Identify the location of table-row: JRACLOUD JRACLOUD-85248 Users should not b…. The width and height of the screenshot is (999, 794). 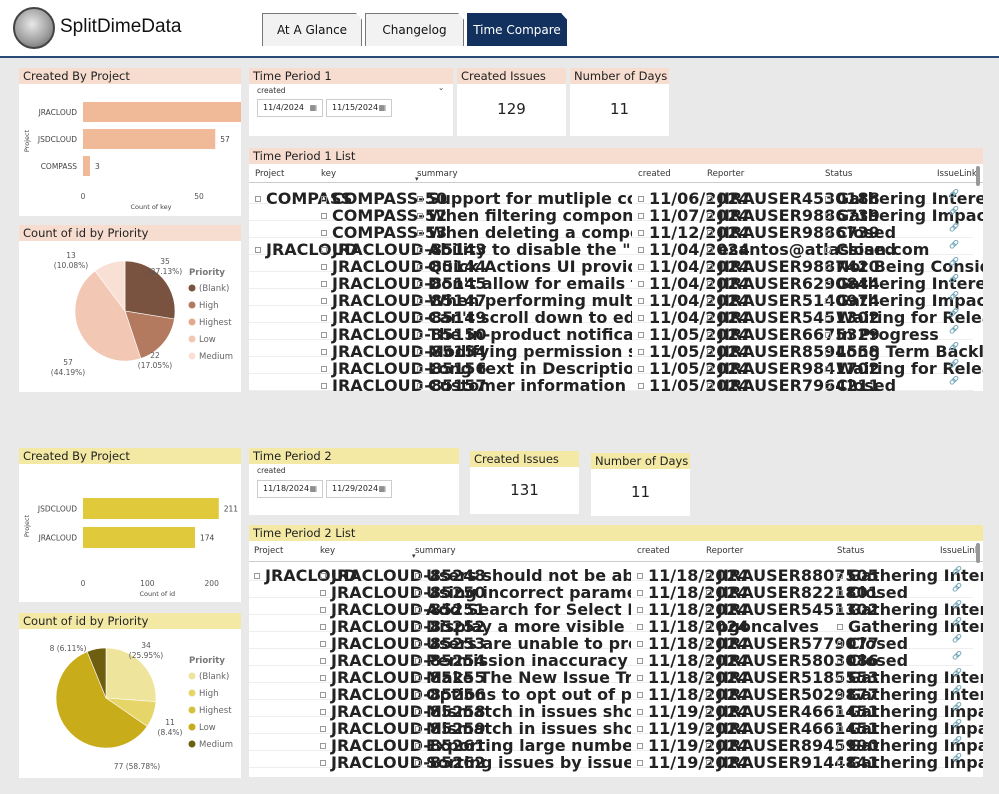
(616, 574).